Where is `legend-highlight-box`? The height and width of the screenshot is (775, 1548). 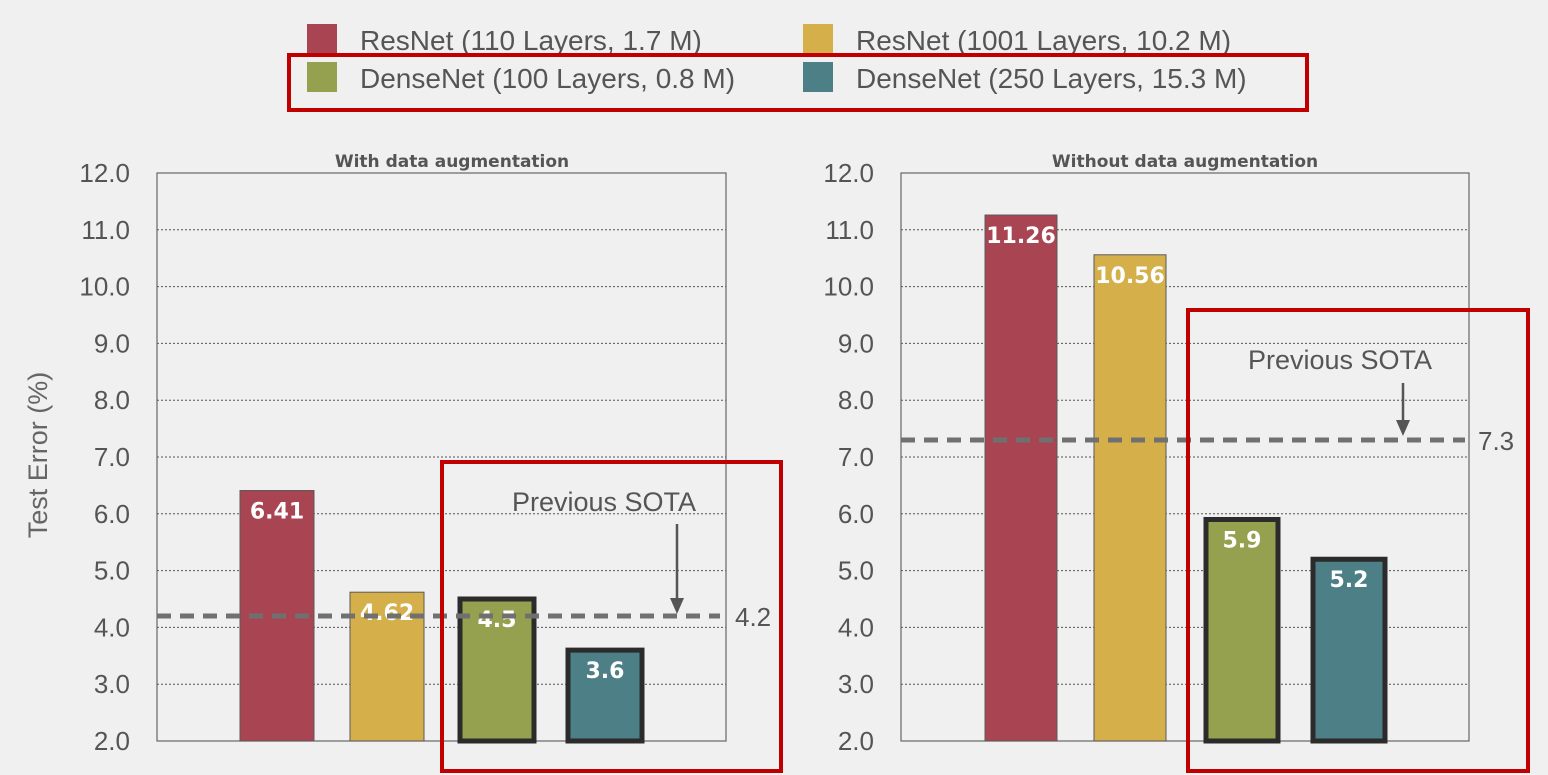
legend-highlight-box is located at coordinates (798, 82).